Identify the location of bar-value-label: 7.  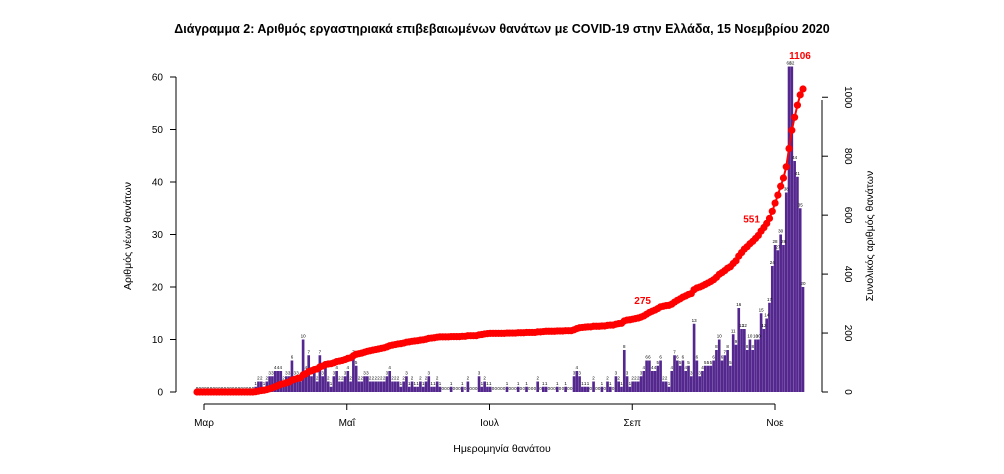
(725, 351).